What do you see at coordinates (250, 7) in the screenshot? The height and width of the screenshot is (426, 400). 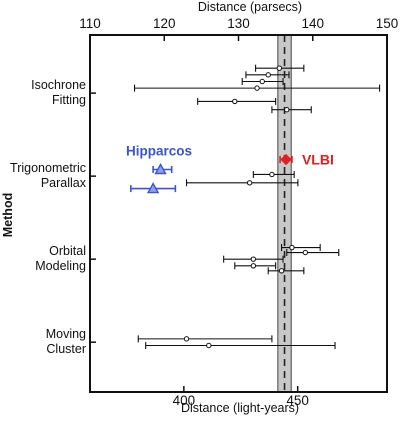 I see `top-axis-title: Distance (parsecs)` at bounding box center [250, 7].